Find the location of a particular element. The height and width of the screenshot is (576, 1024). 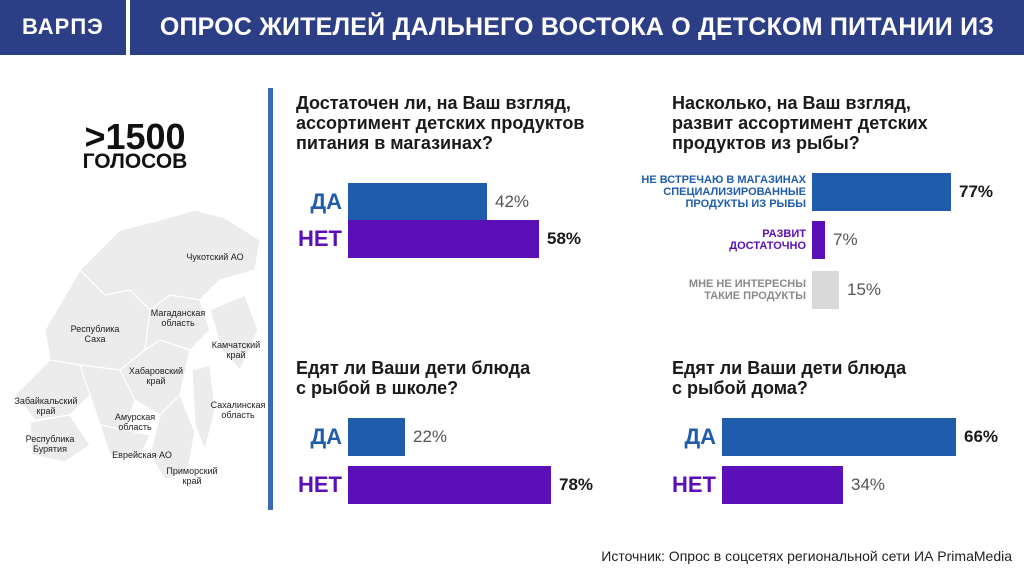

category-label-line: СПЕЦИАЛИЗИРОВАННЫЕ is located at coordinates (734, 192).